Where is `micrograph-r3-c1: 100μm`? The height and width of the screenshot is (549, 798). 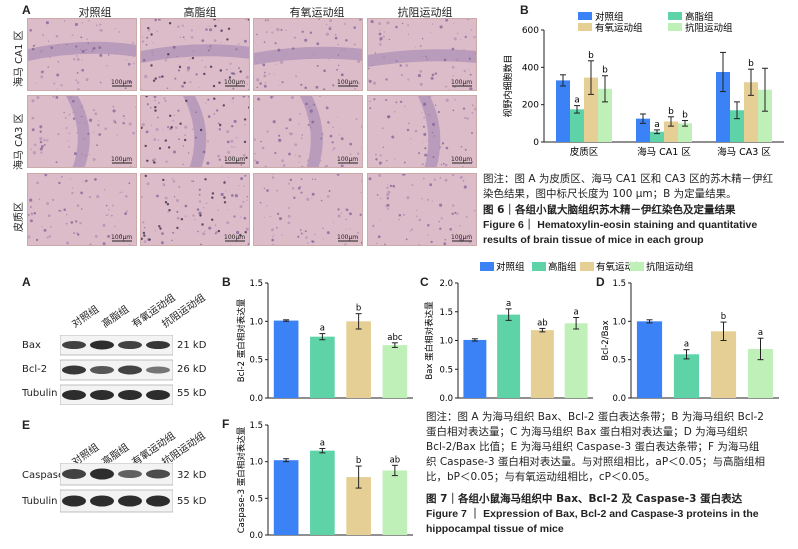 micrograph-r3-c1: 100μm is located at coordinates (82, 209).